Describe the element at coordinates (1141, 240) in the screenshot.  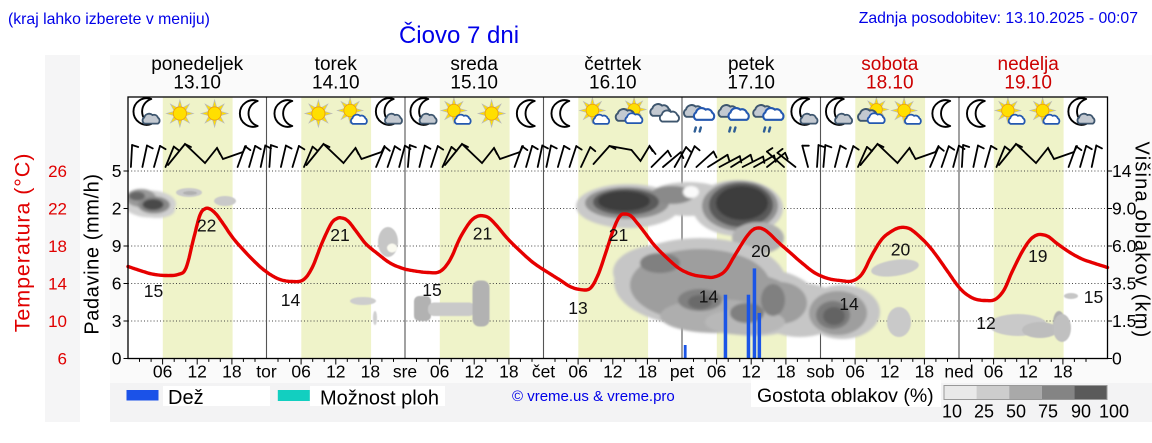
I see `svg-text: Višina oblakov (km)` at that location.